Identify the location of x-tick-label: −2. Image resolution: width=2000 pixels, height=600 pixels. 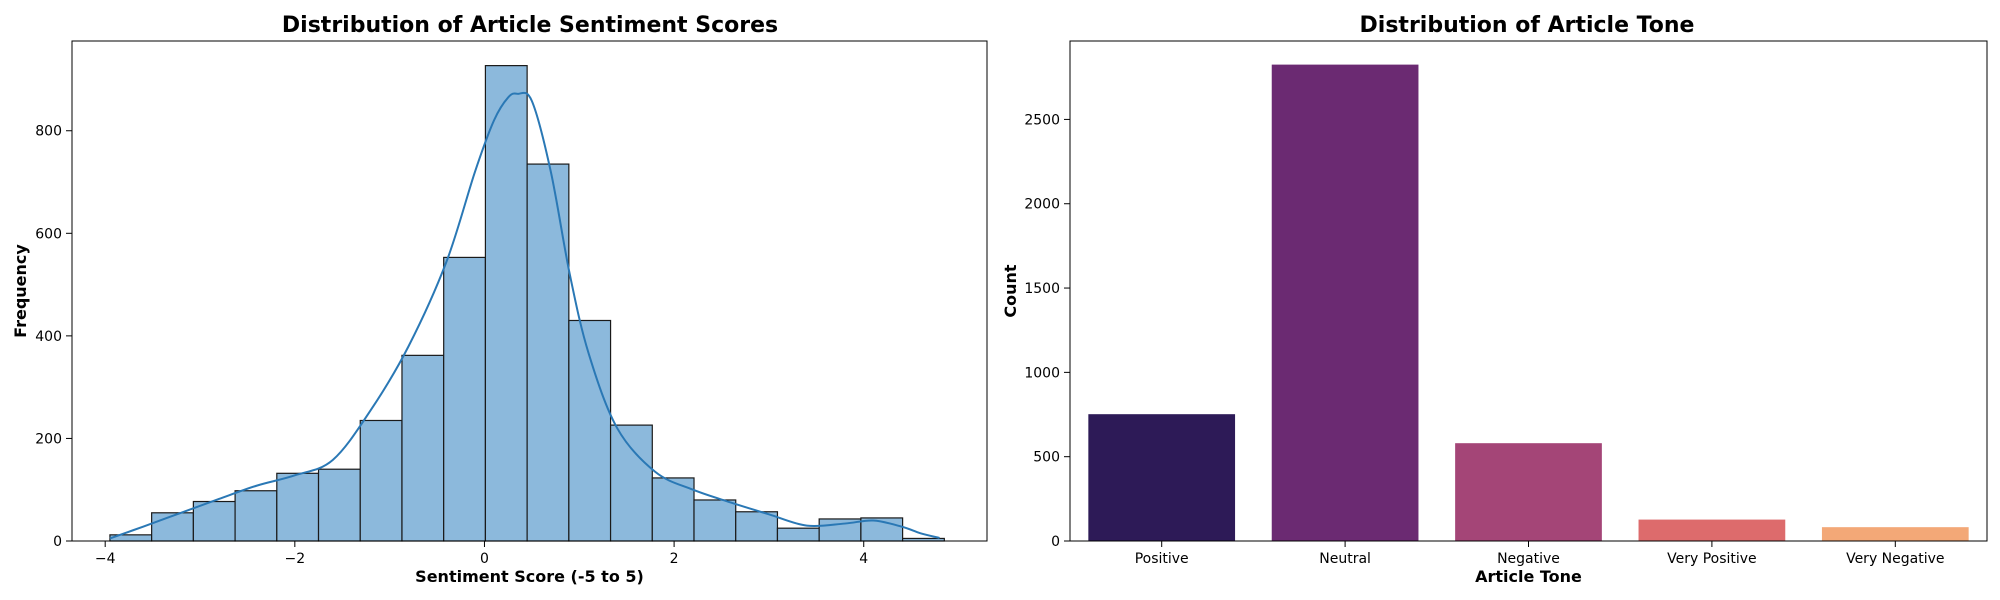
(295, 559).